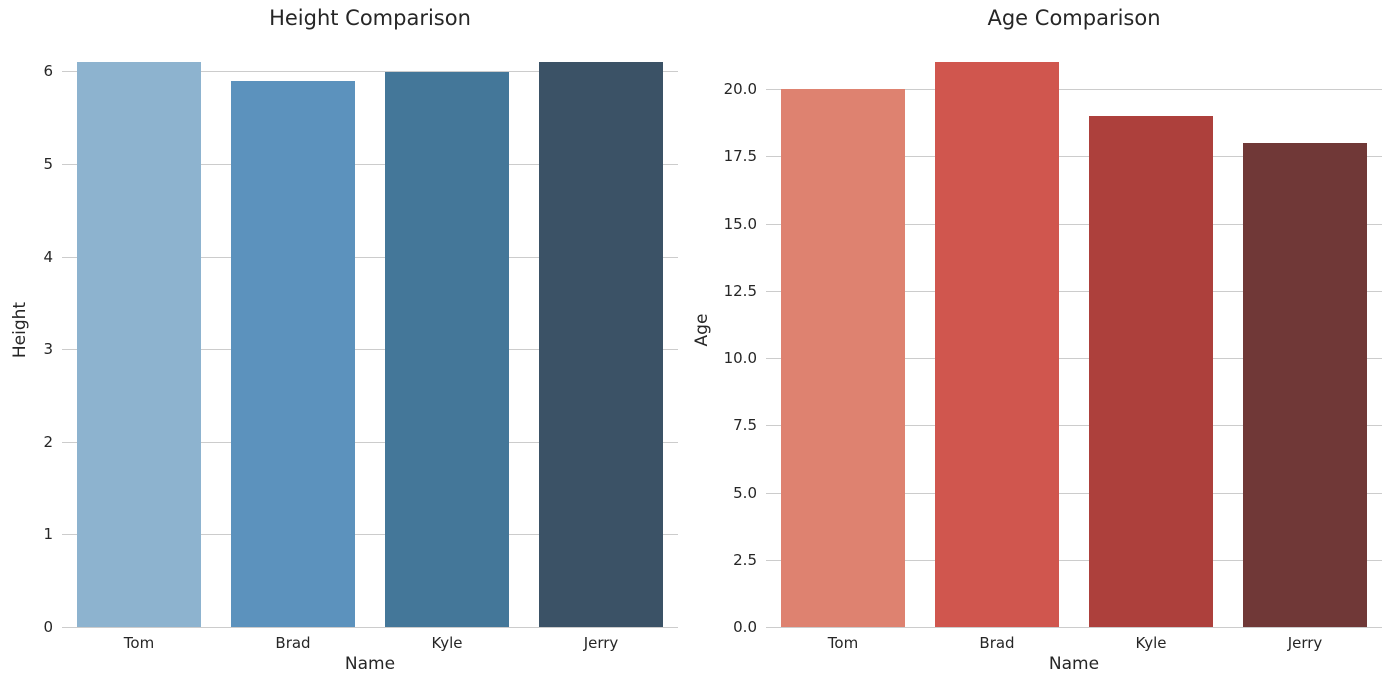 This screenshot has width=1389, height=690. Describe the element at coordinates (48, 164) in the screenshot. I see `y-tick-label: 5` at that location.